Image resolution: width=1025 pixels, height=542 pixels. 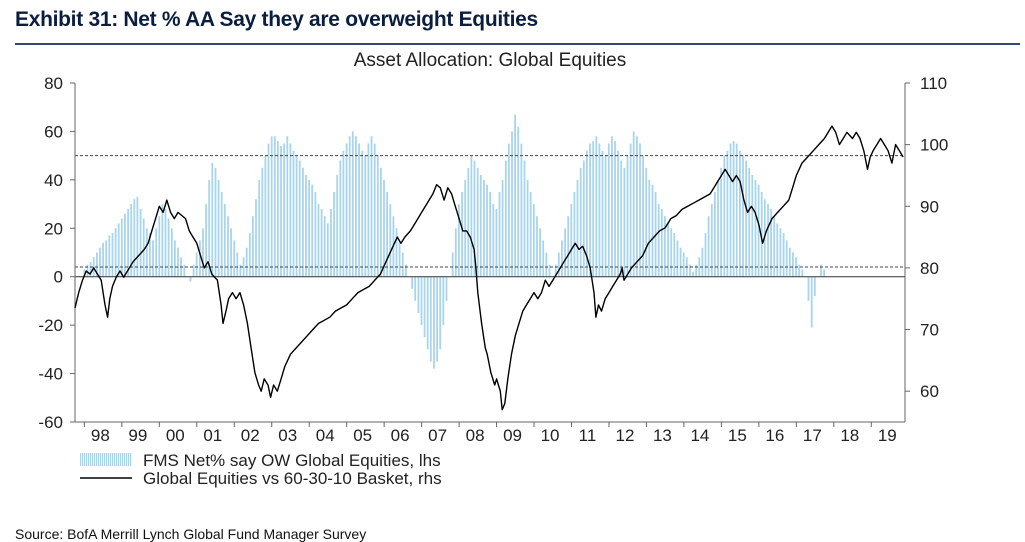 What do you see at coordinates (287, 435) in the screenshot?
I see `x-tick-label: 03` at bounding box center [287, 435].